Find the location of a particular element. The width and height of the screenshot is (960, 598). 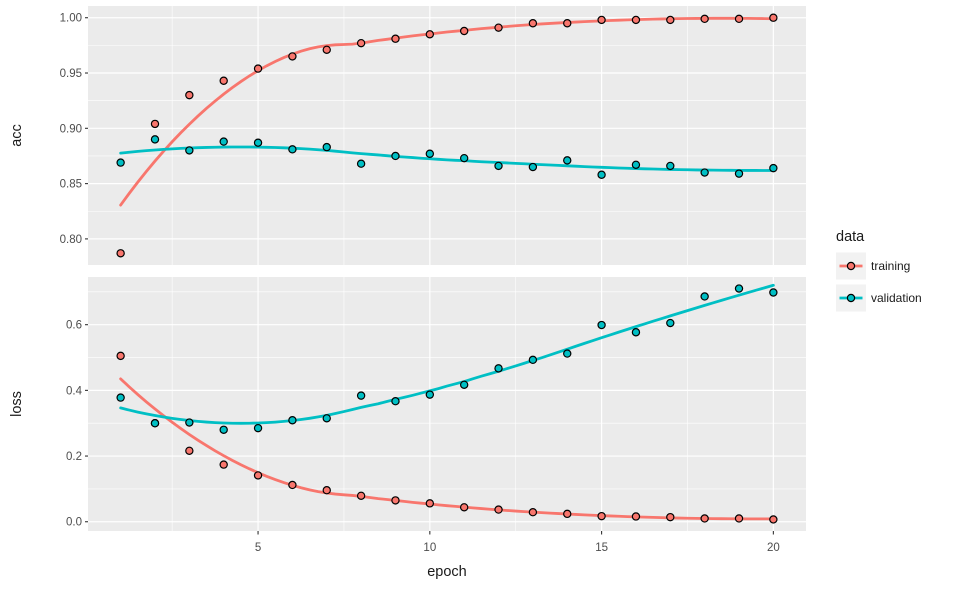

legend-entry-validation: validation is located at coordinates (879, 298).